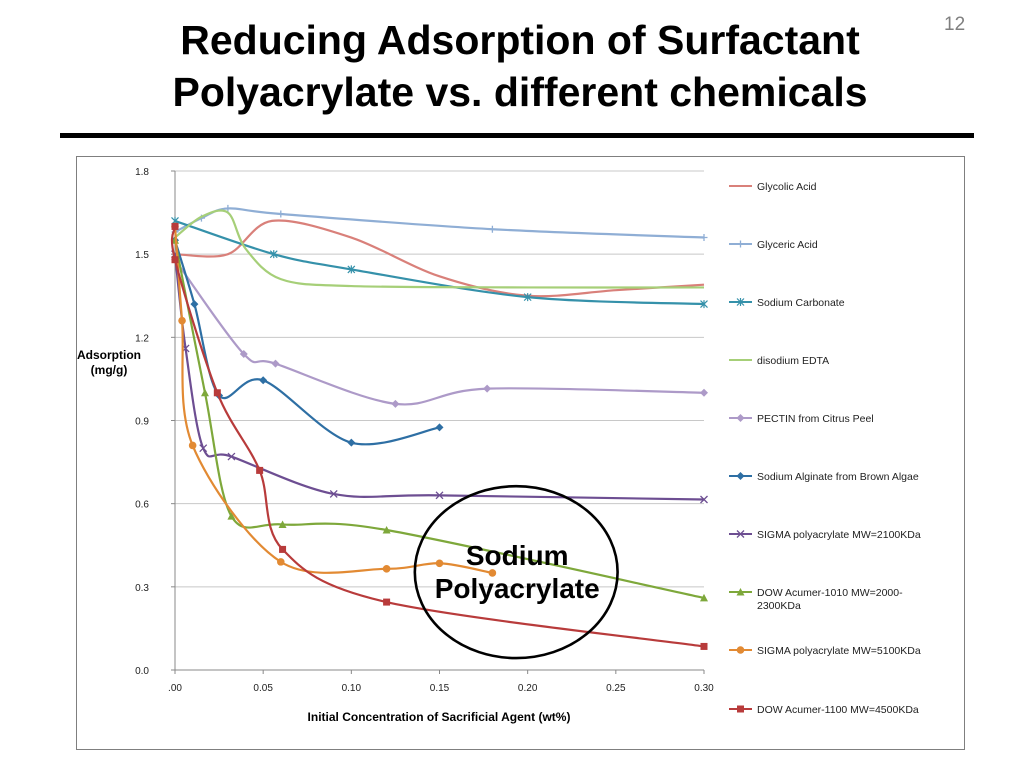 Image resolution: width=1024 pixels, height=768 pixels. Describe the element at coordinates (517, 135) in the screenshot. I see `title-divider` at that location.